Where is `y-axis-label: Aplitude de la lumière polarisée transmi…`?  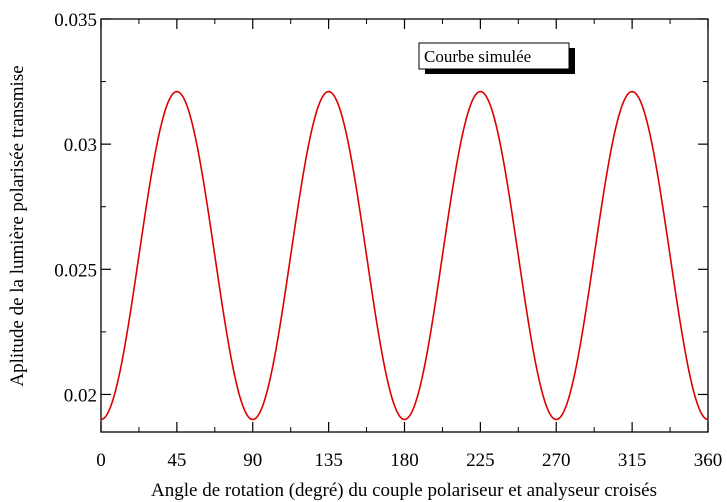
y-axis-label: Aplitude de la lumière polarisée transmi… is located at coordinates (17, 225).